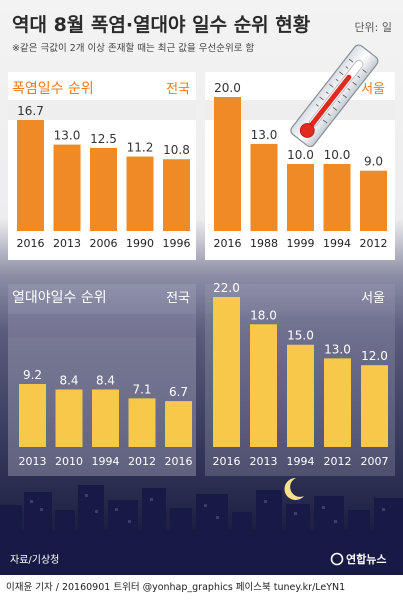 The image size is (403, 600). What do you see at coordinates (178, 392) in the screenshot?
I see `bar-value-label: 6.7` at bounding box center [178, 392].